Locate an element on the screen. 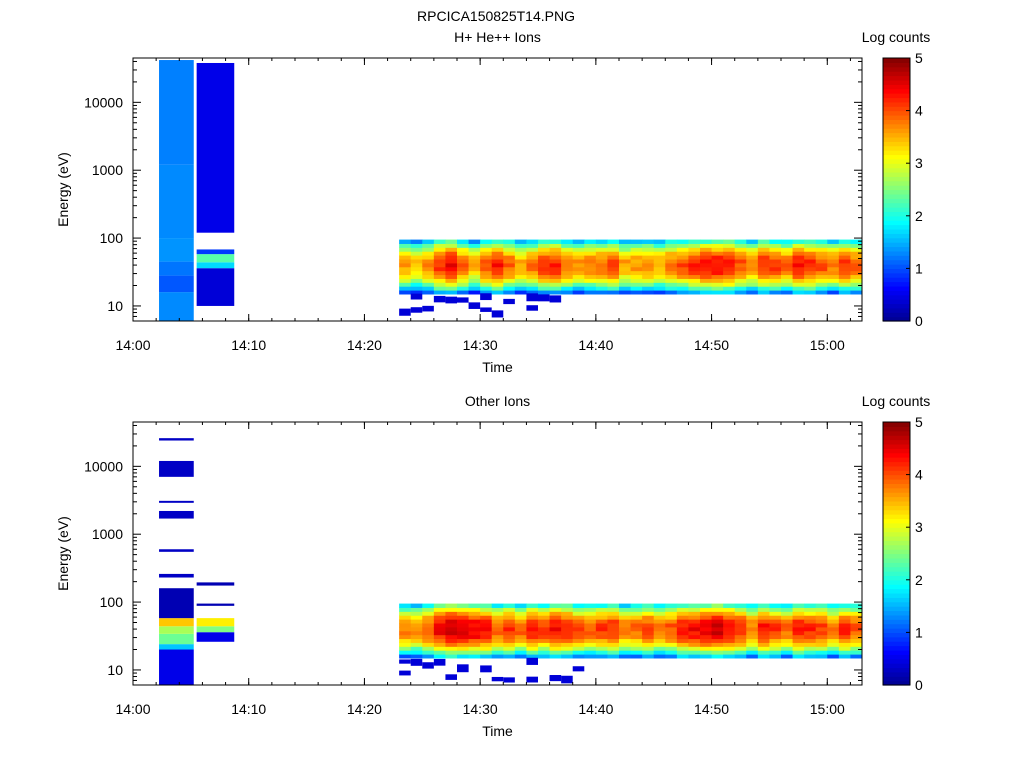 This screenshot has height=768, width=1024. x-tick-label: 14:20 is located at coordinates (364, 345).